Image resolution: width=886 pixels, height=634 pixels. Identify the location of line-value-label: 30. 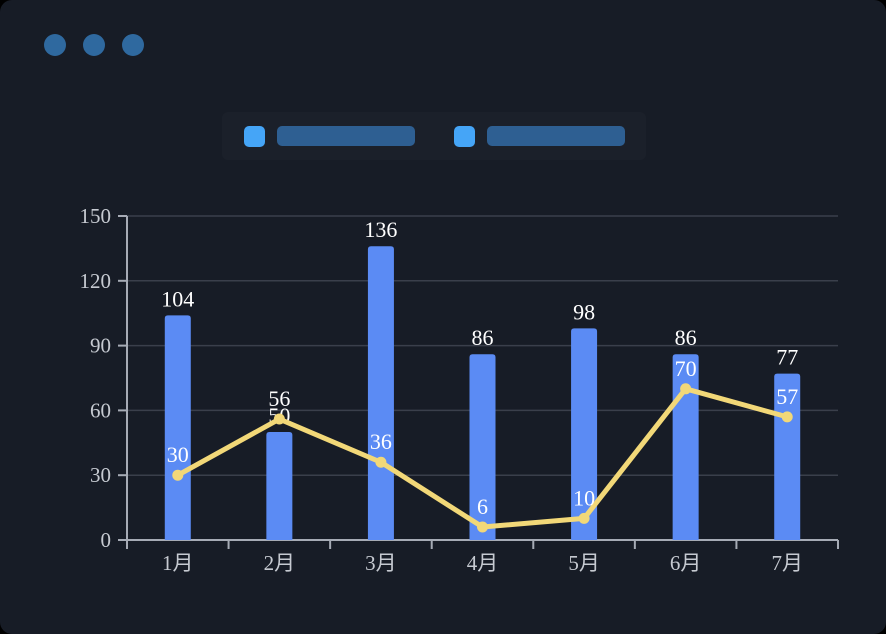
(178, 454).